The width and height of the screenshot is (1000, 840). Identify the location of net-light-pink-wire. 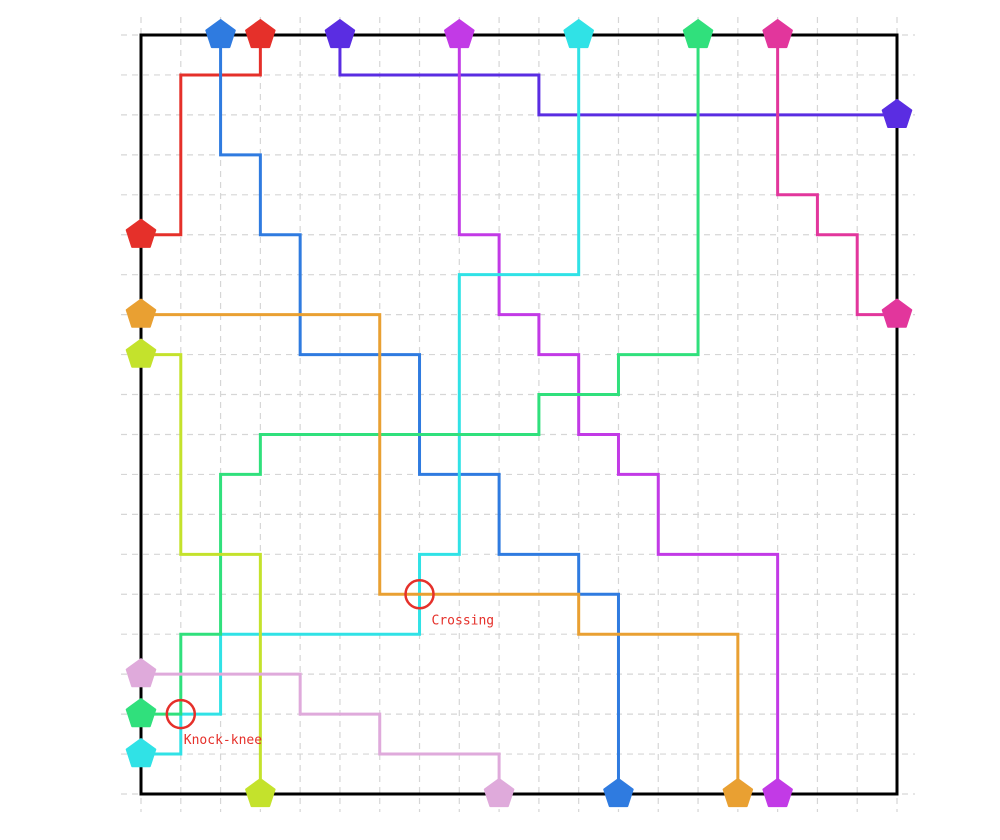
(321, 733).